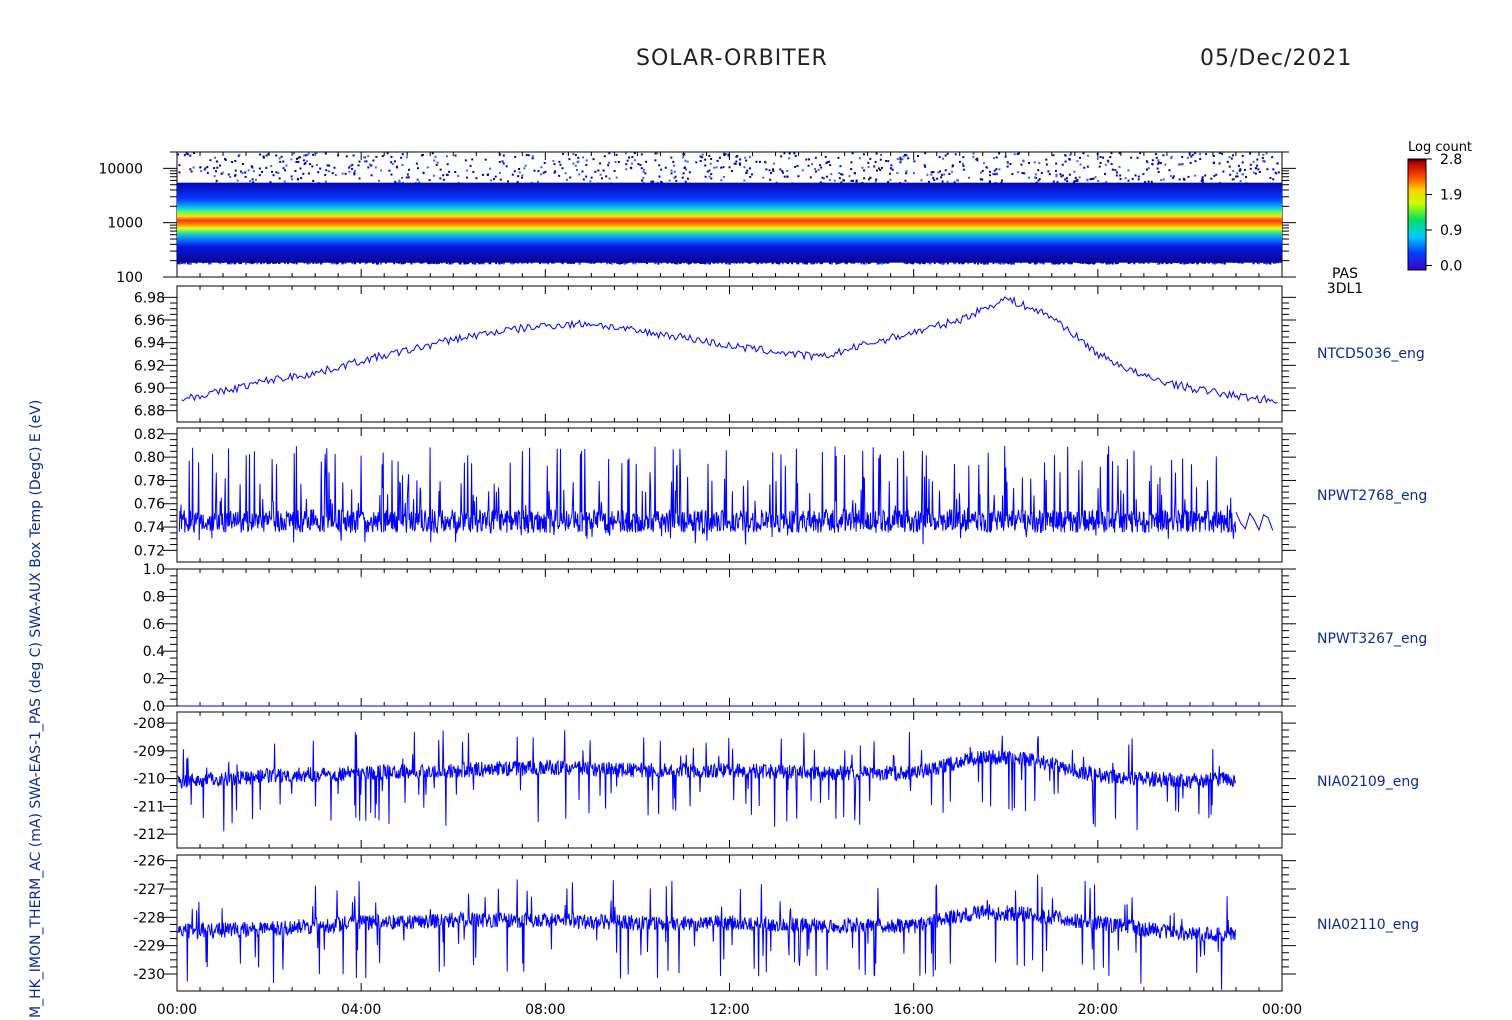 This screenshot has height=1020, width=1512. What do you see at coordinates (149, 890) in the screenshot?
I see `y-tick-label: -227` at bounding box center [149, 890].